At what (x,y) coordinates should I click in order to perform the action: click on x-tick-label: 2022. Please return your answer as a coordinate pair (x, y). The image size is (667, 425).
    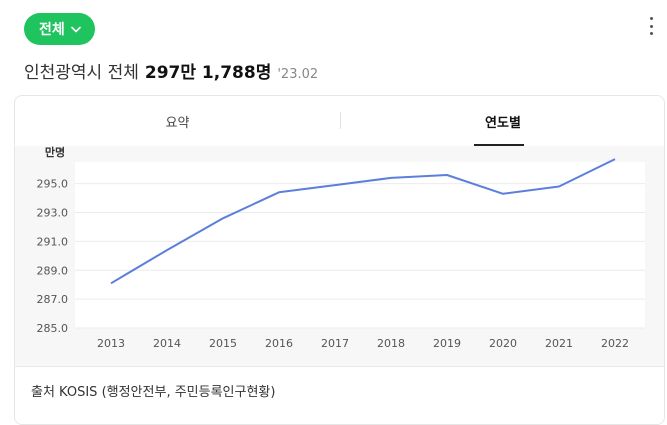
    Looking at the image, I should click on (615, 343).